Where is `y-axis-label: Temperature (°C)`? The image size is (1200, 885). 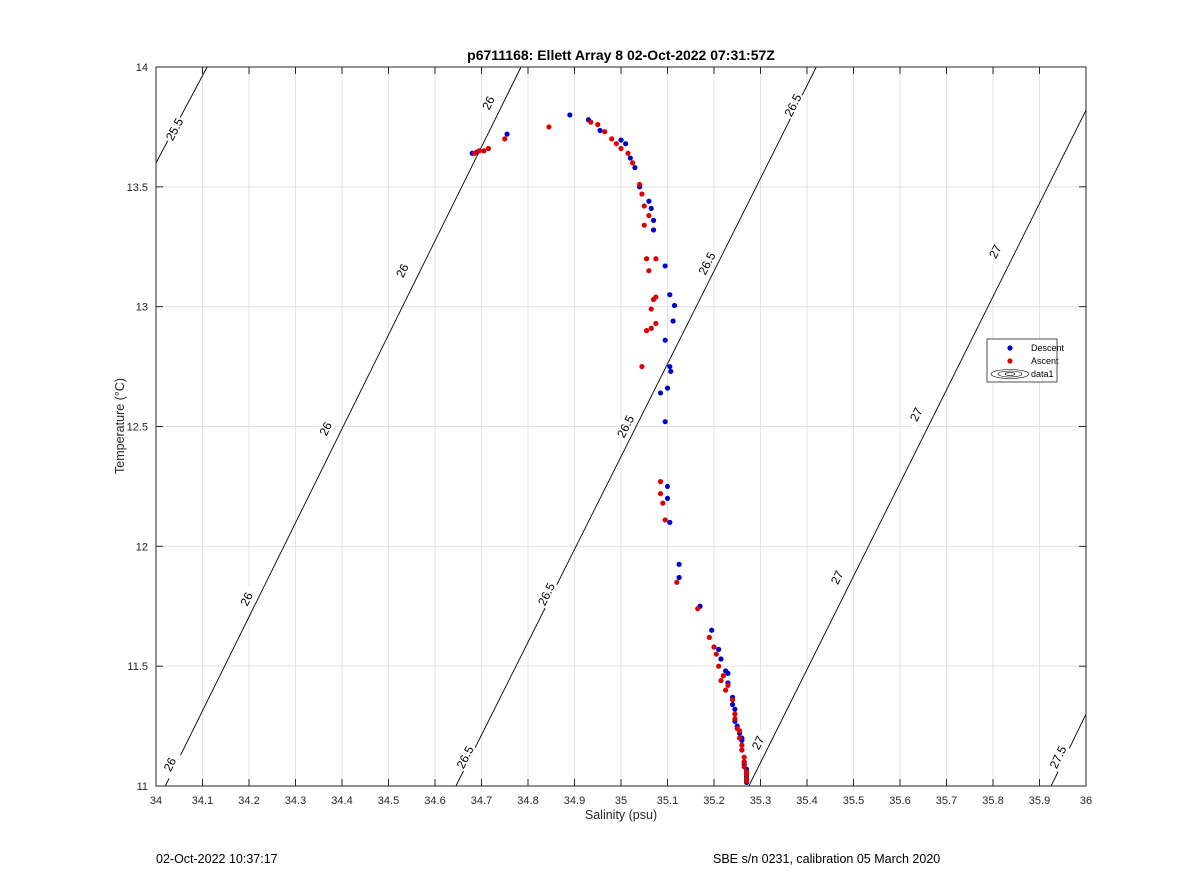 y-axis-label: Temperature (°C) is located at coordinates (120, 426).